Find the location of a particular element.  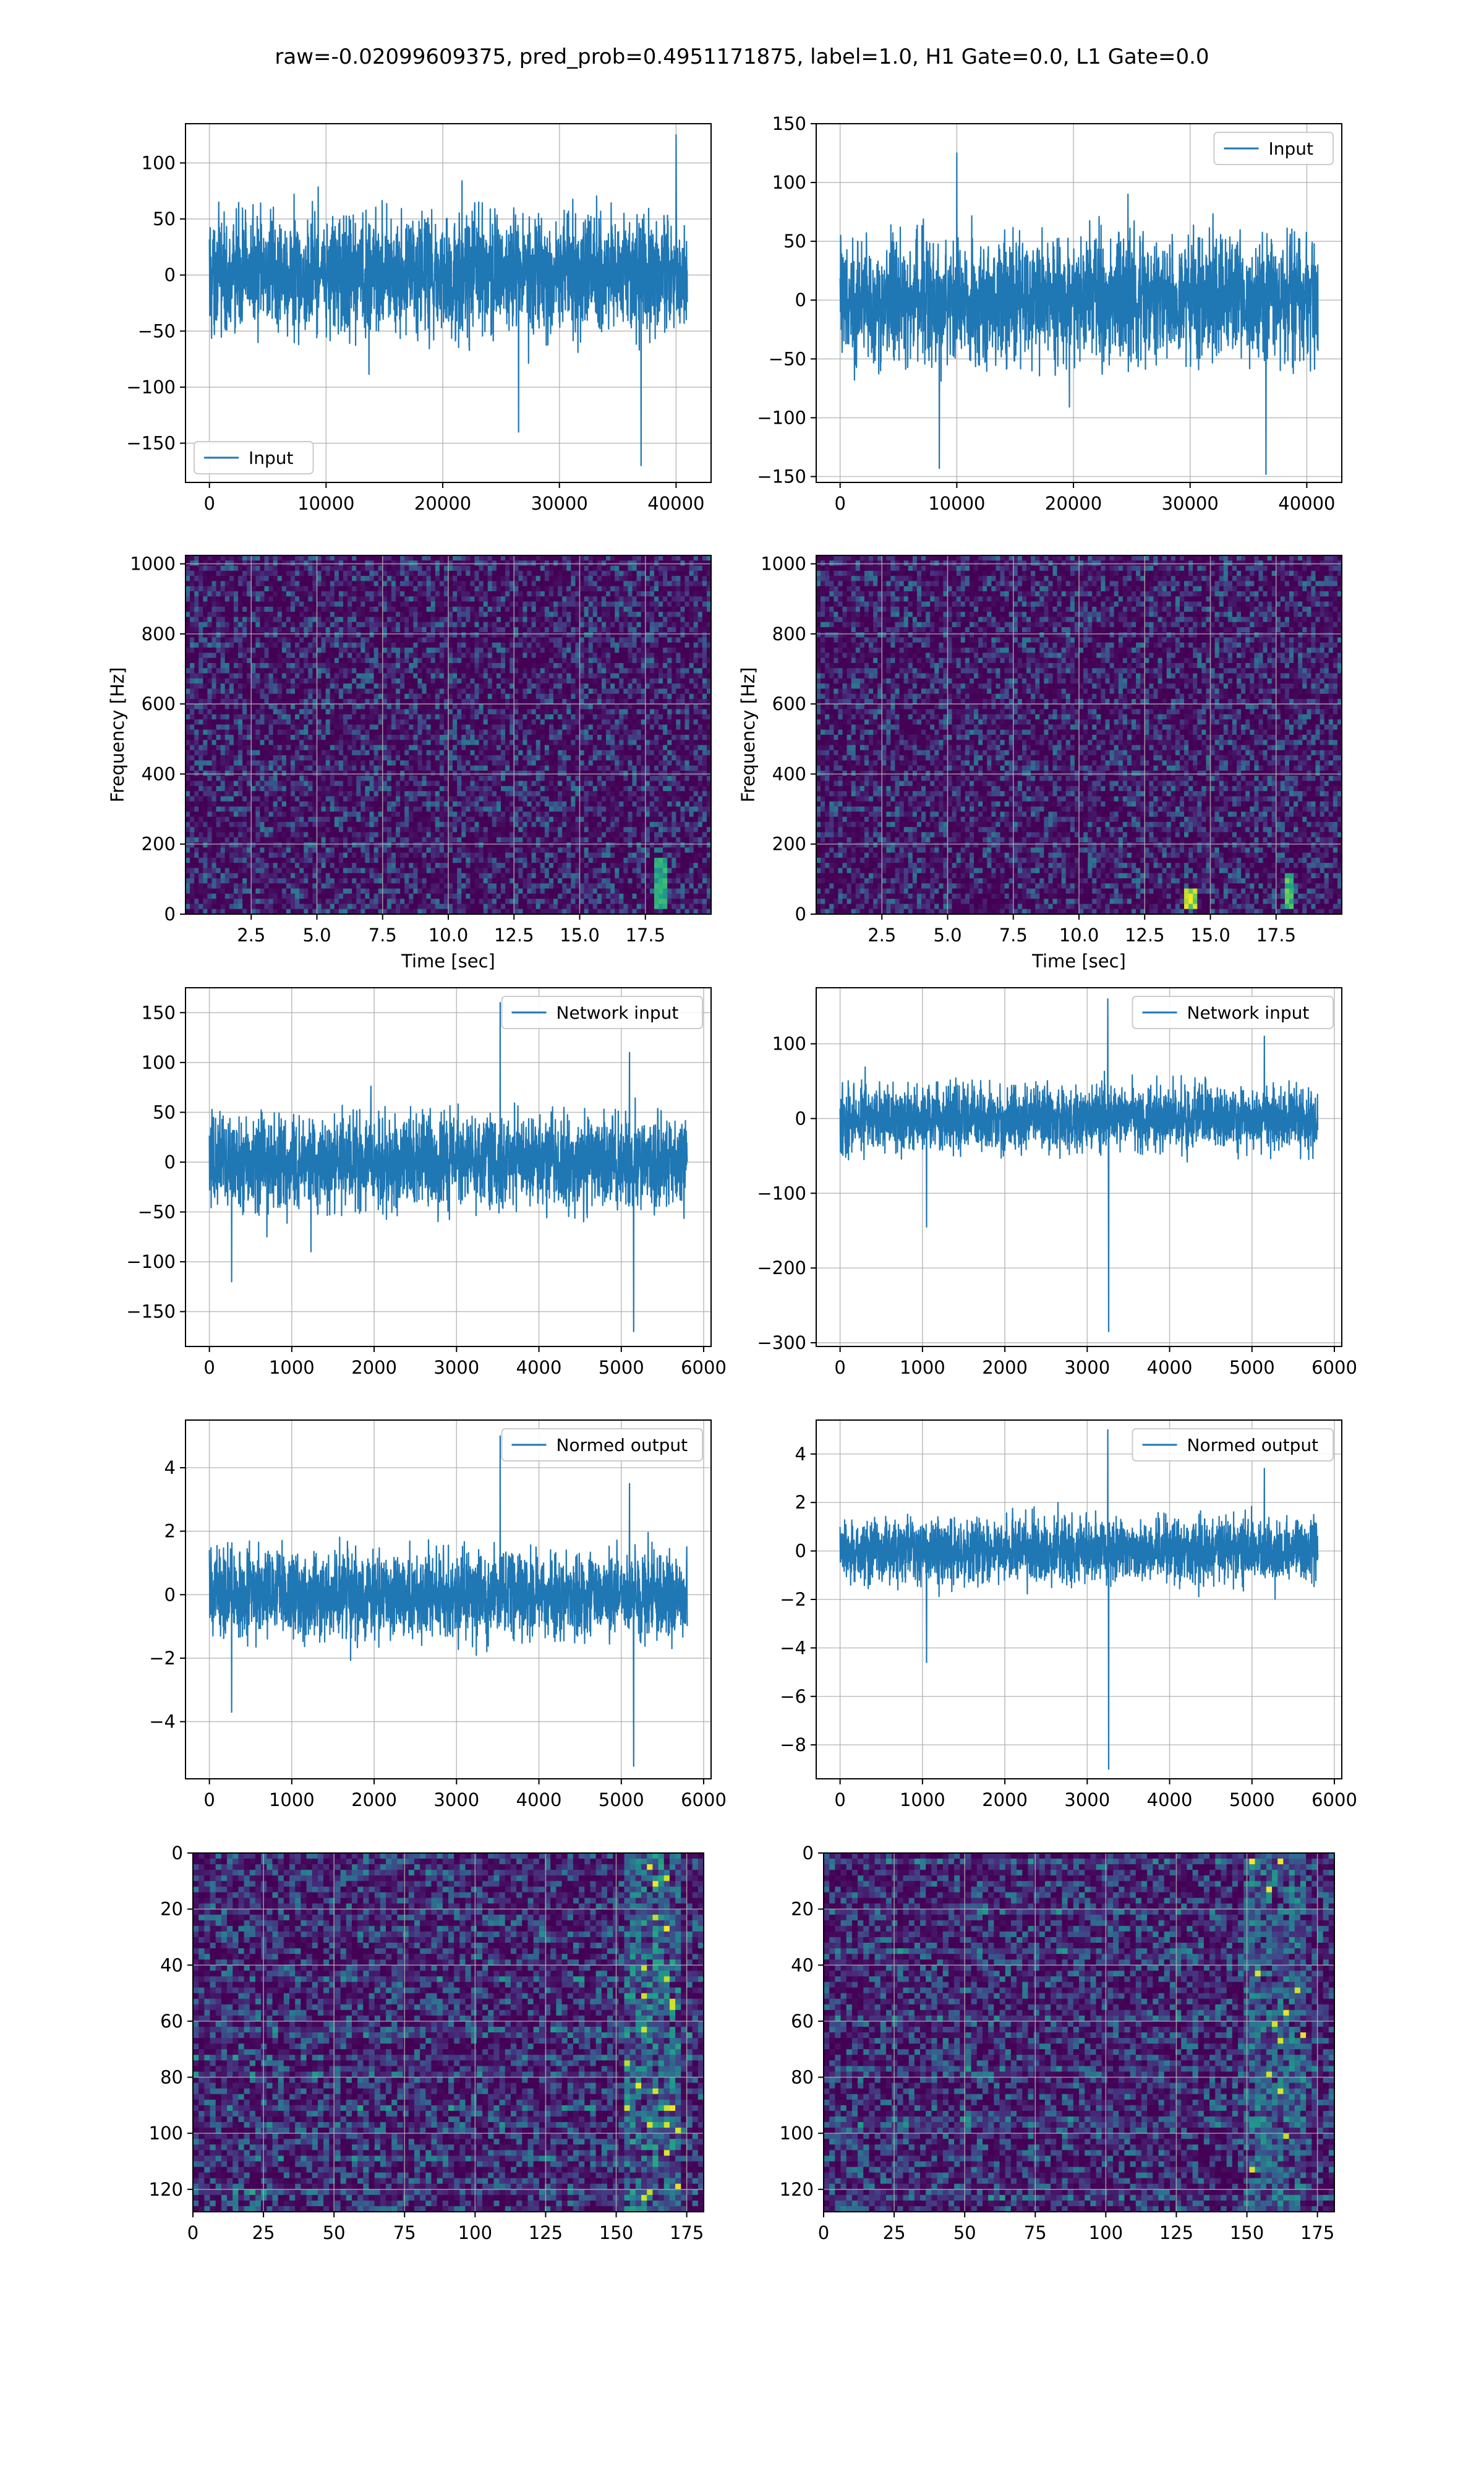

x-tick-label: 30000 is located at coordinates (559, 503).